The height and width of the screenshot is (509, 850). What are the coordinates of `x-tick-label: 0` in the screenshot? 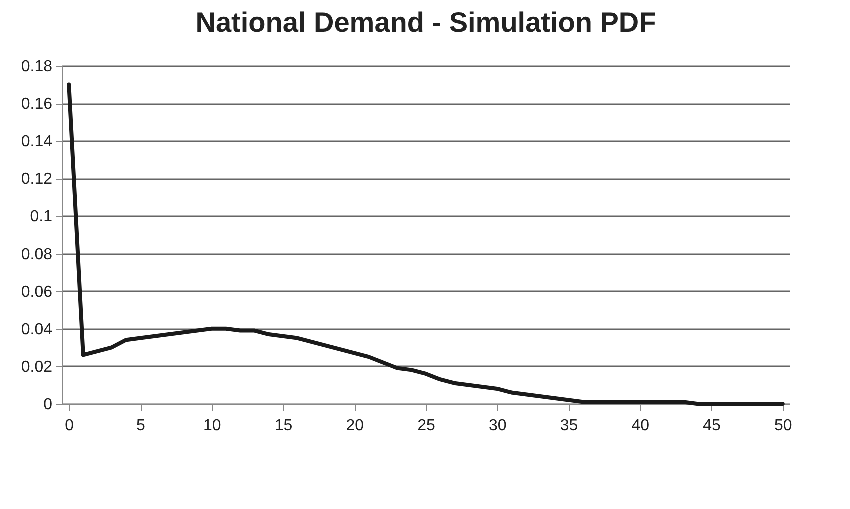 It's located at (69, 426).